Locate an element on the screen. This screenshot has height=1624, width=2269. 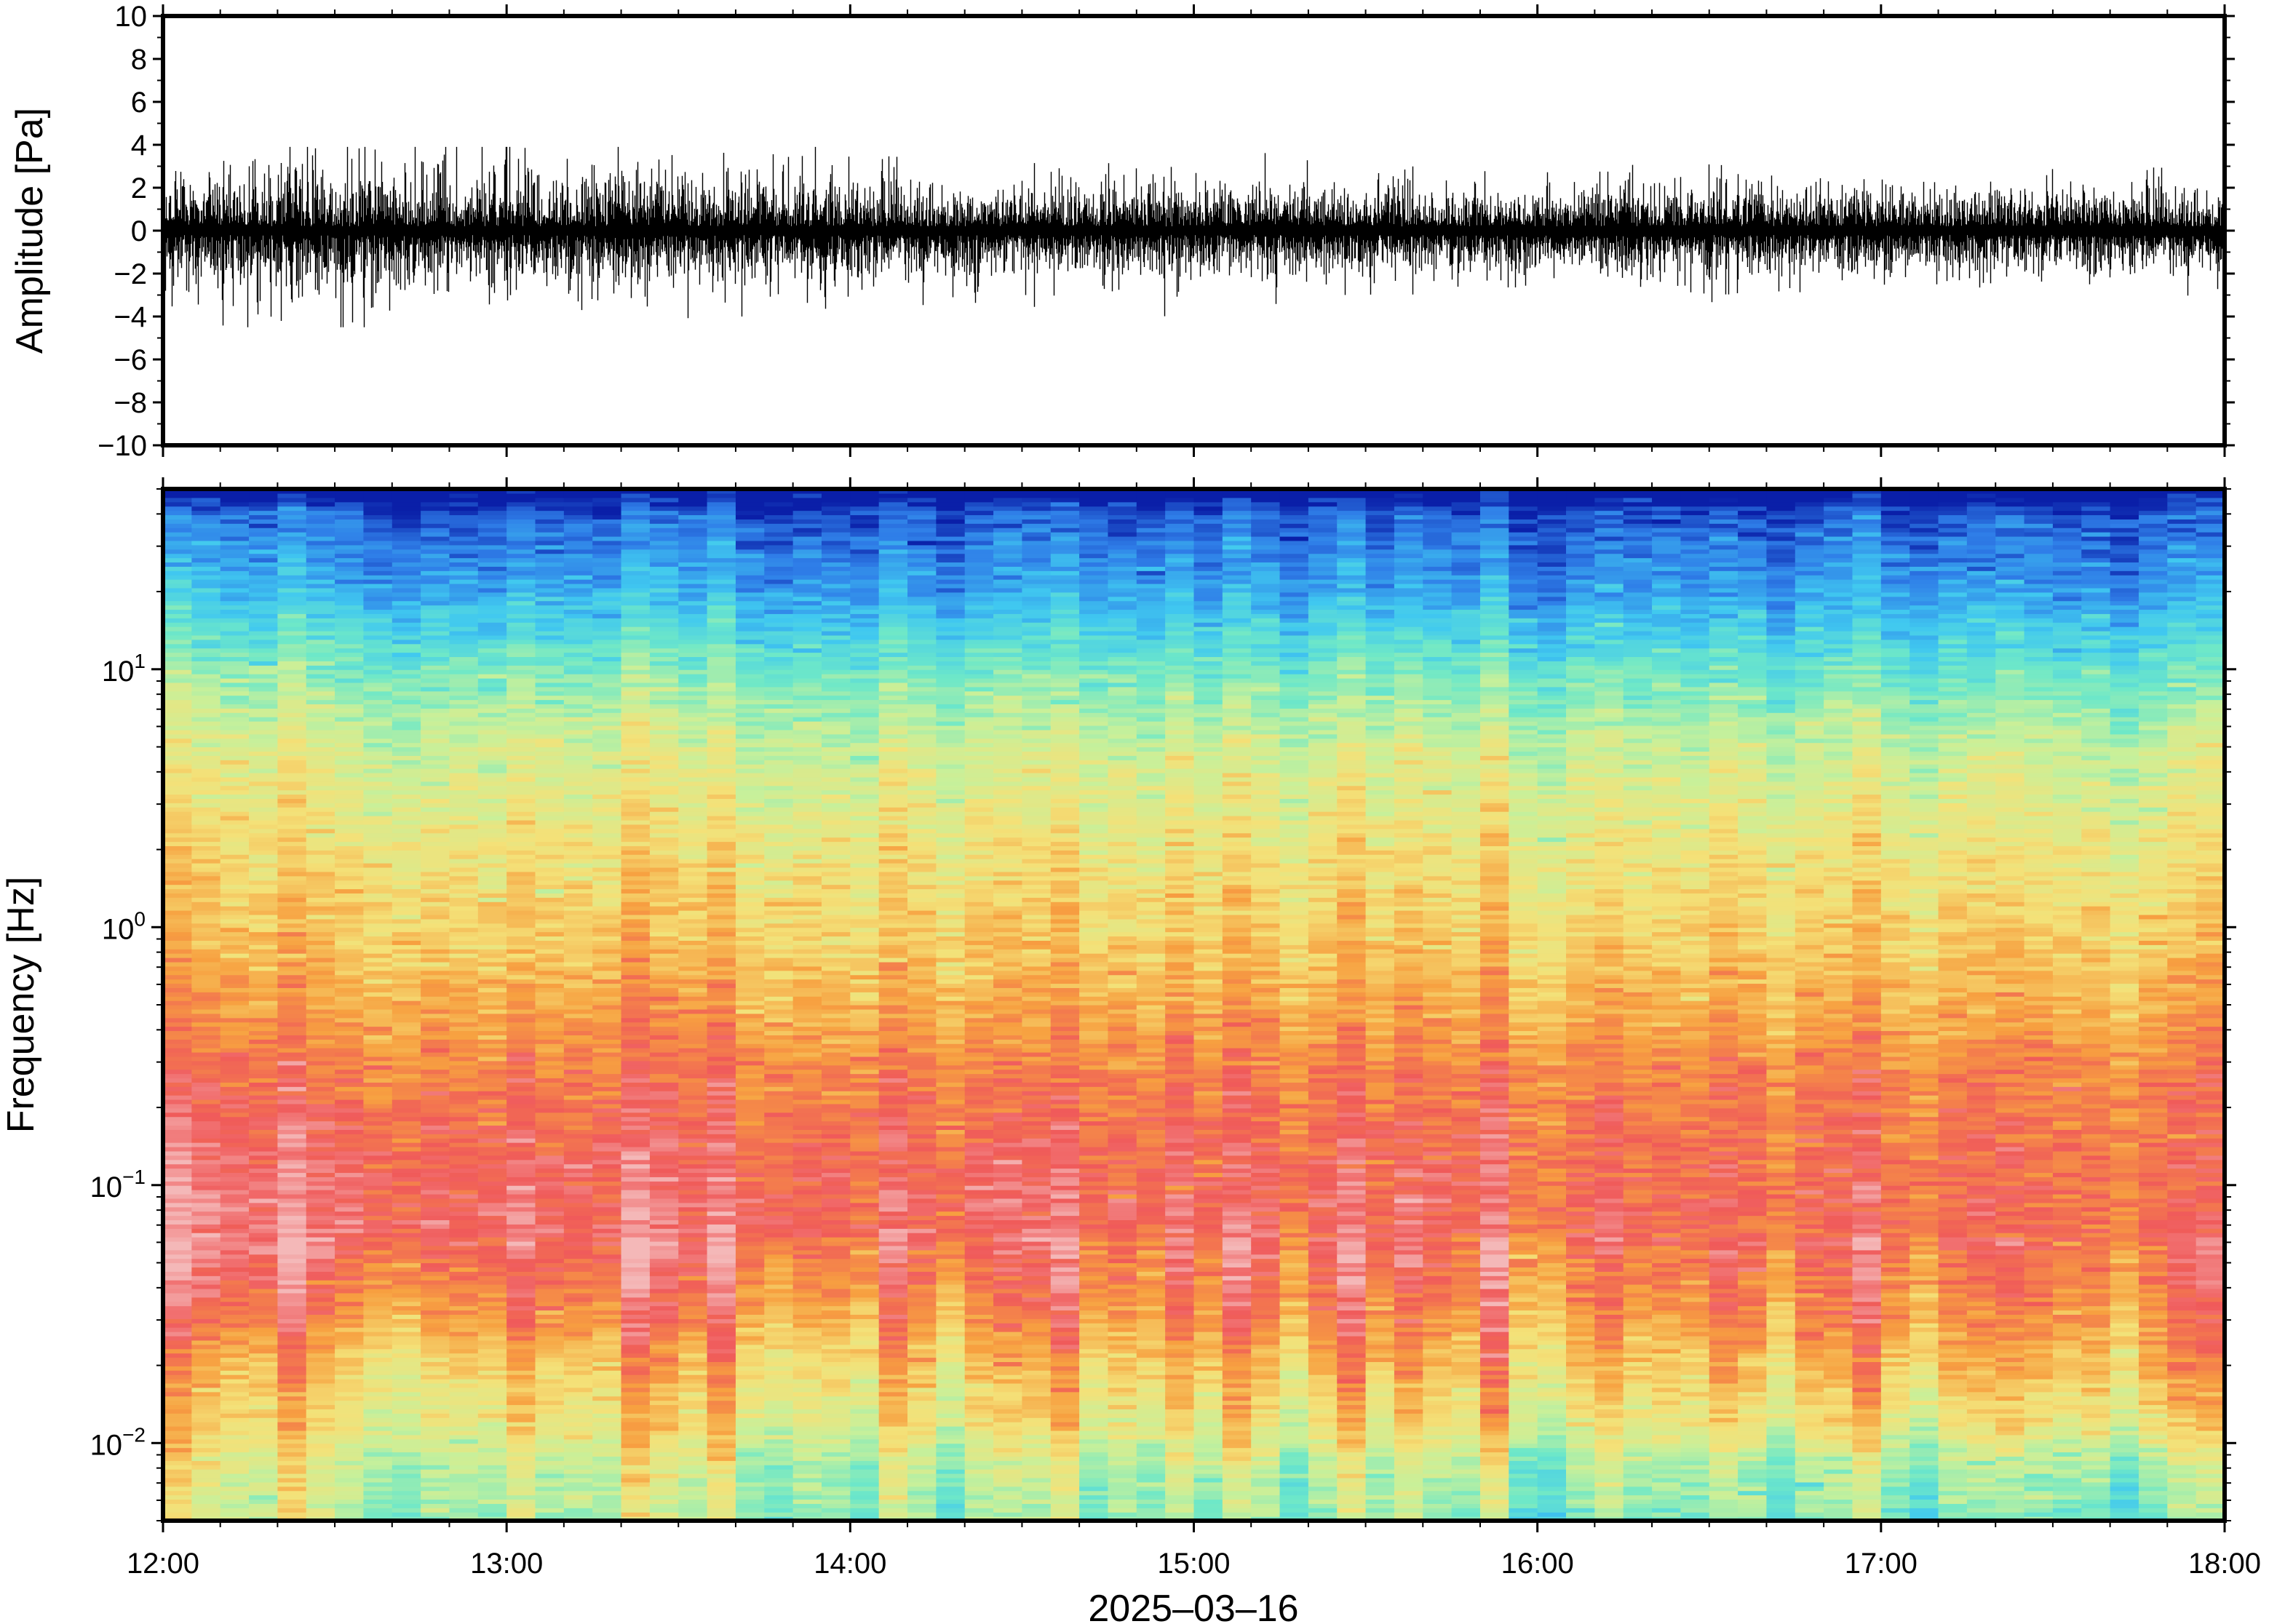
waveform-y-tick-label: −4 is located at coordinates (130, 317).